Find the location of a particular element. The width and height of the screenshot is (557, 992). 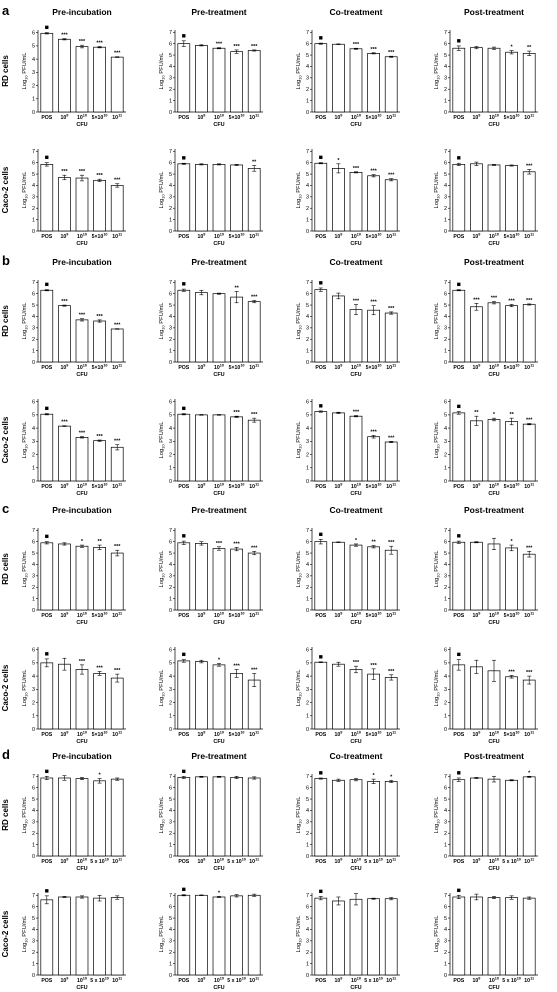

x-tick-label: 1011 is located at coordinates (391, 118).